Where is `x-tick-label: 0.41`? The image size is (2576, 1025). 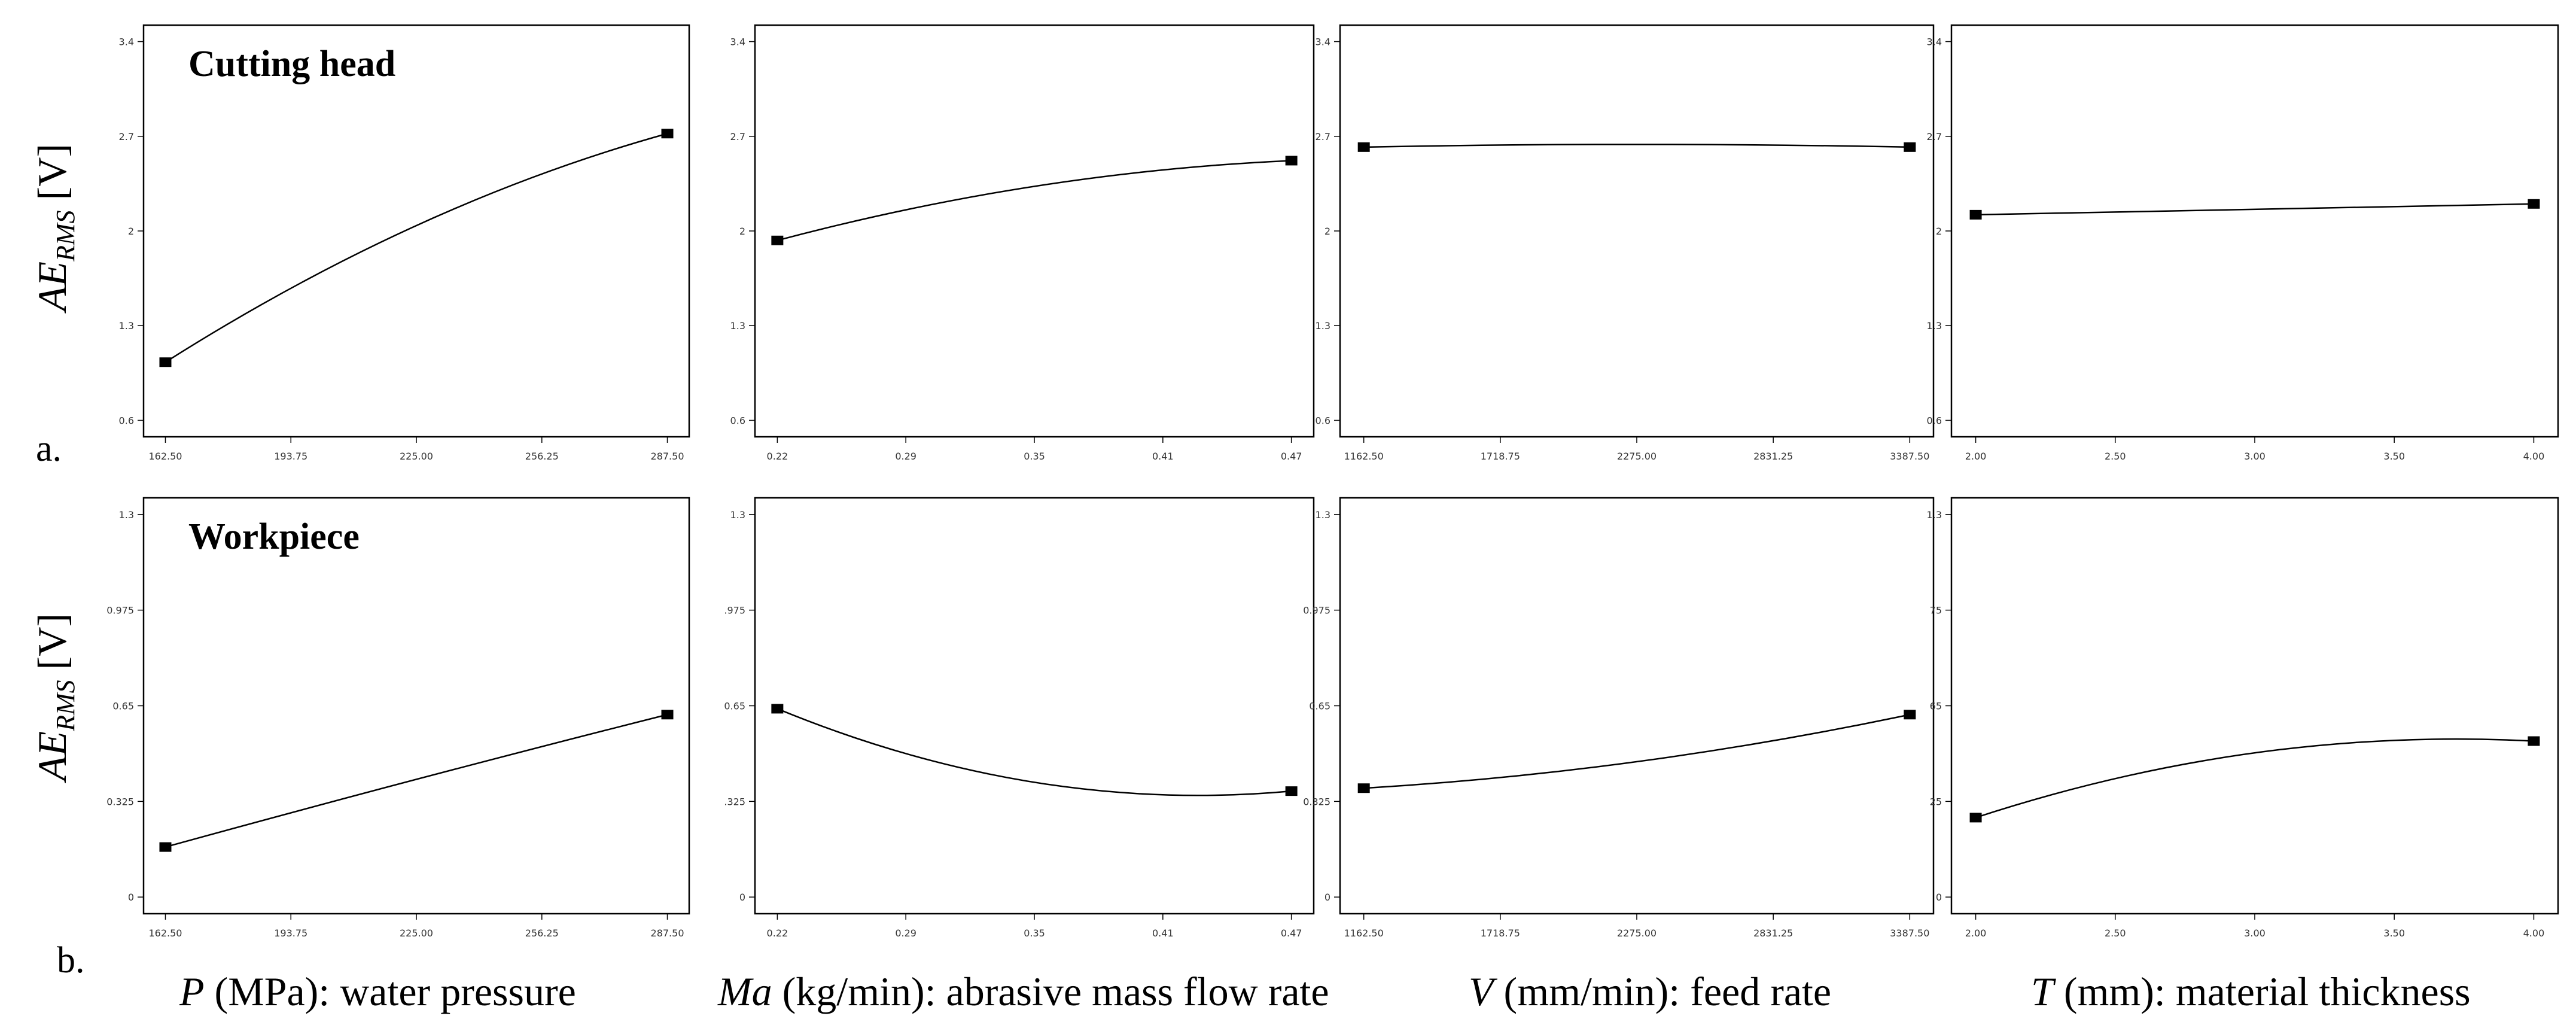 x-tick-label: 0.41 is located at coordinates (1163, 933).